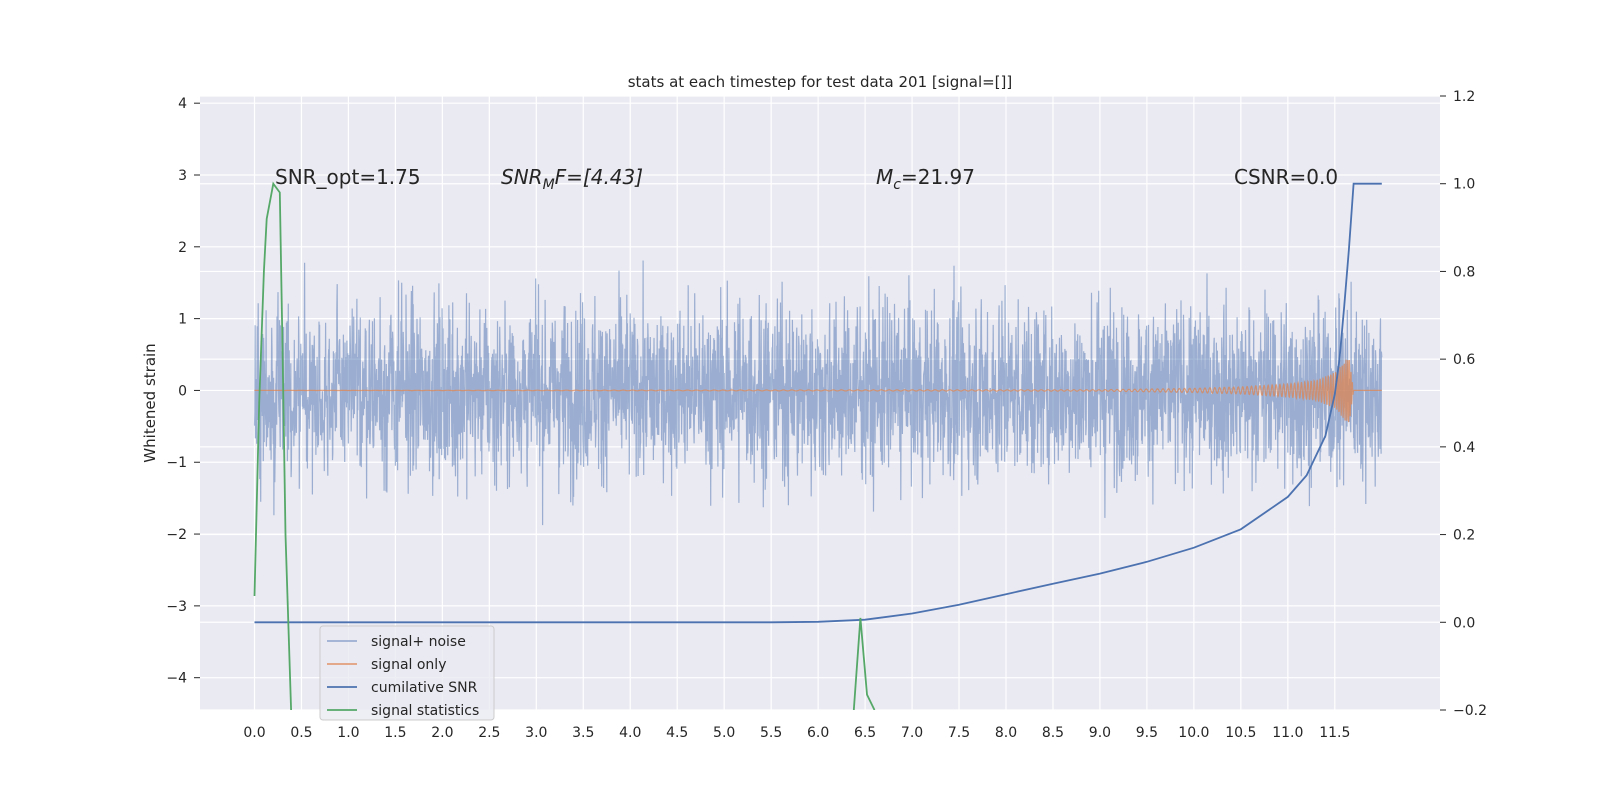 This screenshot has width=1600, height=800. What do you see at coordinates (348, 177) in the screenshot?
I see `annotation-snr-opt: SNR_opt=1.75` at bounding box center [348, 177].